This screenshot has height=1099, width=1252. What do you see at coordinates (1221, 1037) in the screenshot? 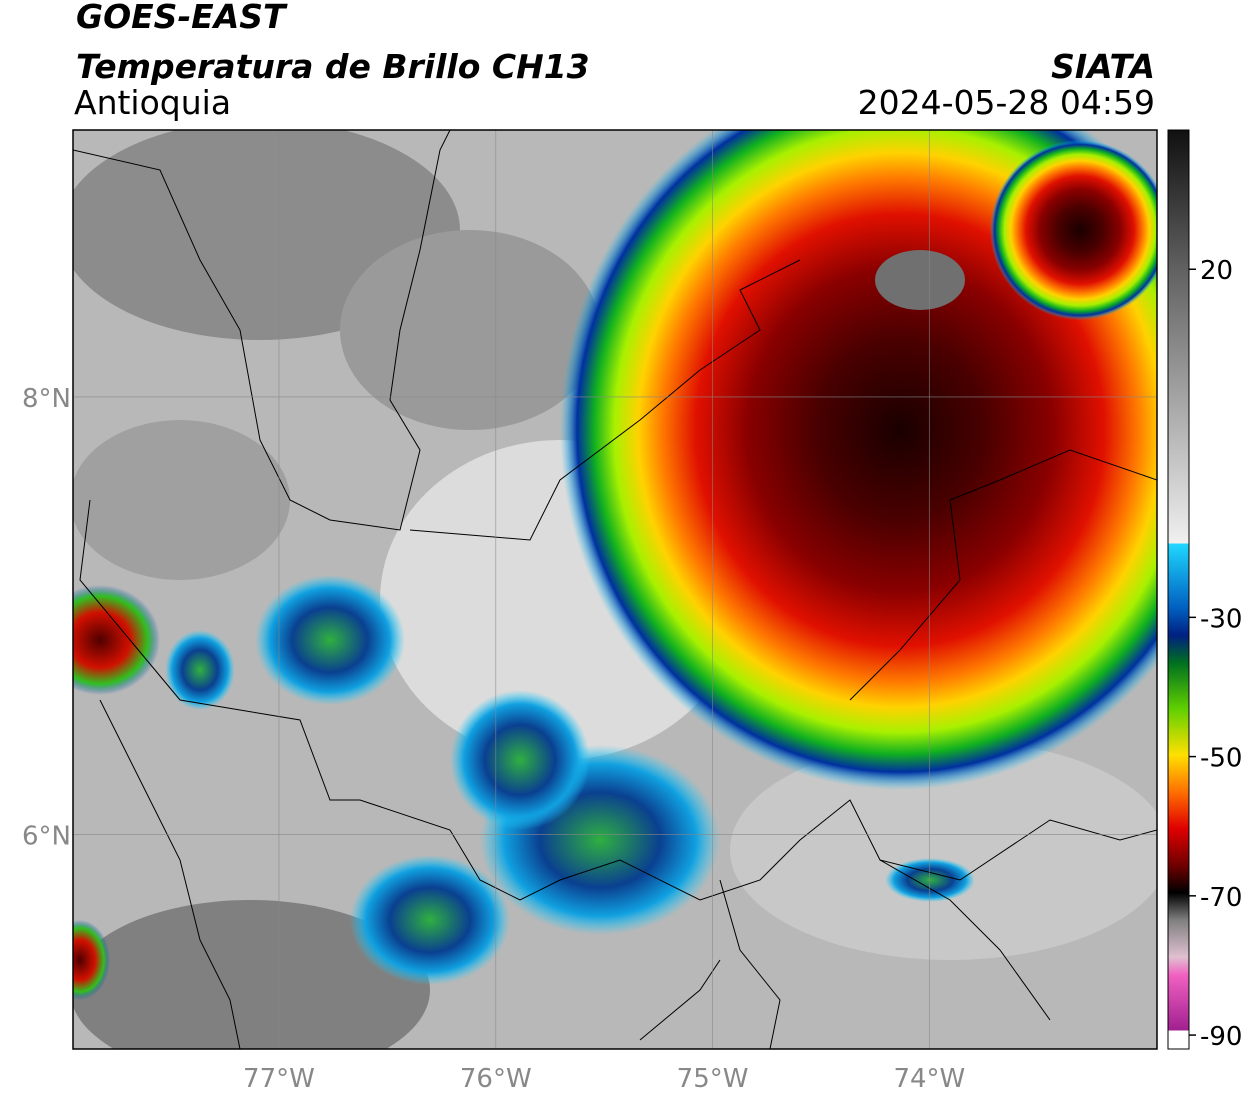
I see `colorbar-tick-label: -90` at bounding box center [1221, 1037].